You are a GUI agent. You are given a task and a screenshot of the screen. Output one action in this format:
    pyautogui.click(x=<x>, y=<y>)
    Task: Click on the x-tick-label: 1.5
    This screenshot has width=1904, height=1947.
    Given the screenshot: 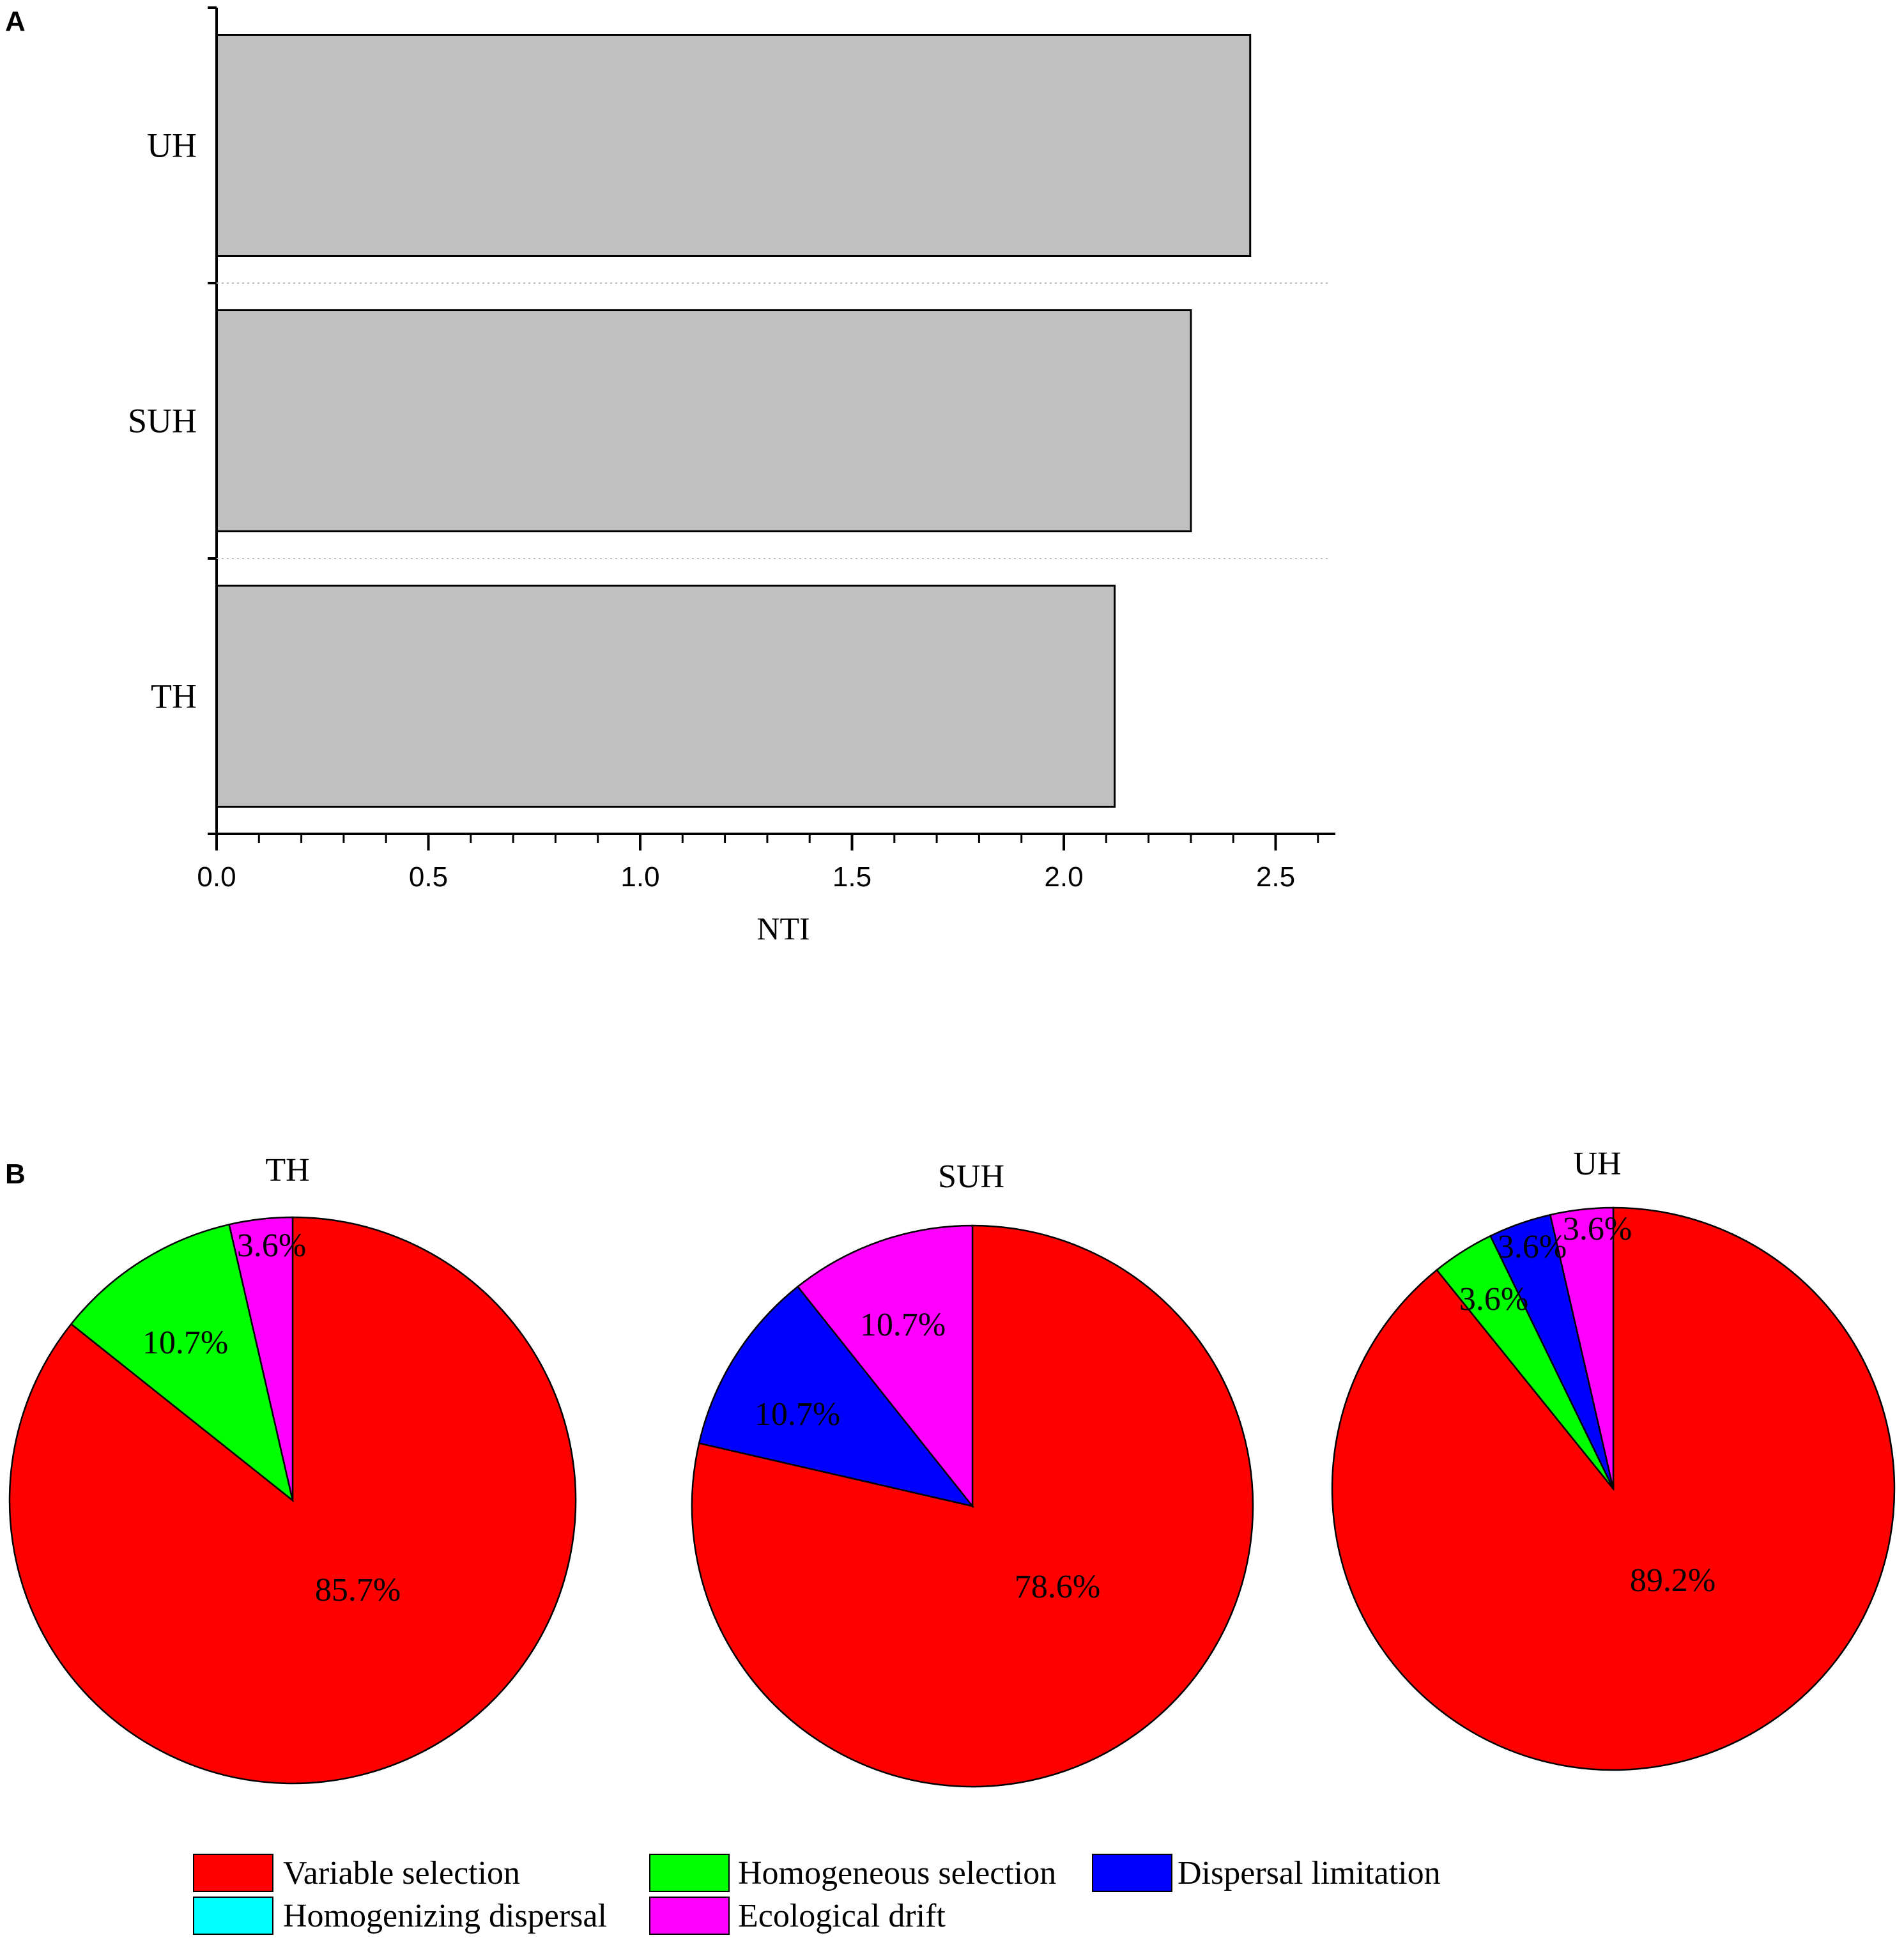 What is the action you would take?
    pyautogui.click(x=852, y=877)
    